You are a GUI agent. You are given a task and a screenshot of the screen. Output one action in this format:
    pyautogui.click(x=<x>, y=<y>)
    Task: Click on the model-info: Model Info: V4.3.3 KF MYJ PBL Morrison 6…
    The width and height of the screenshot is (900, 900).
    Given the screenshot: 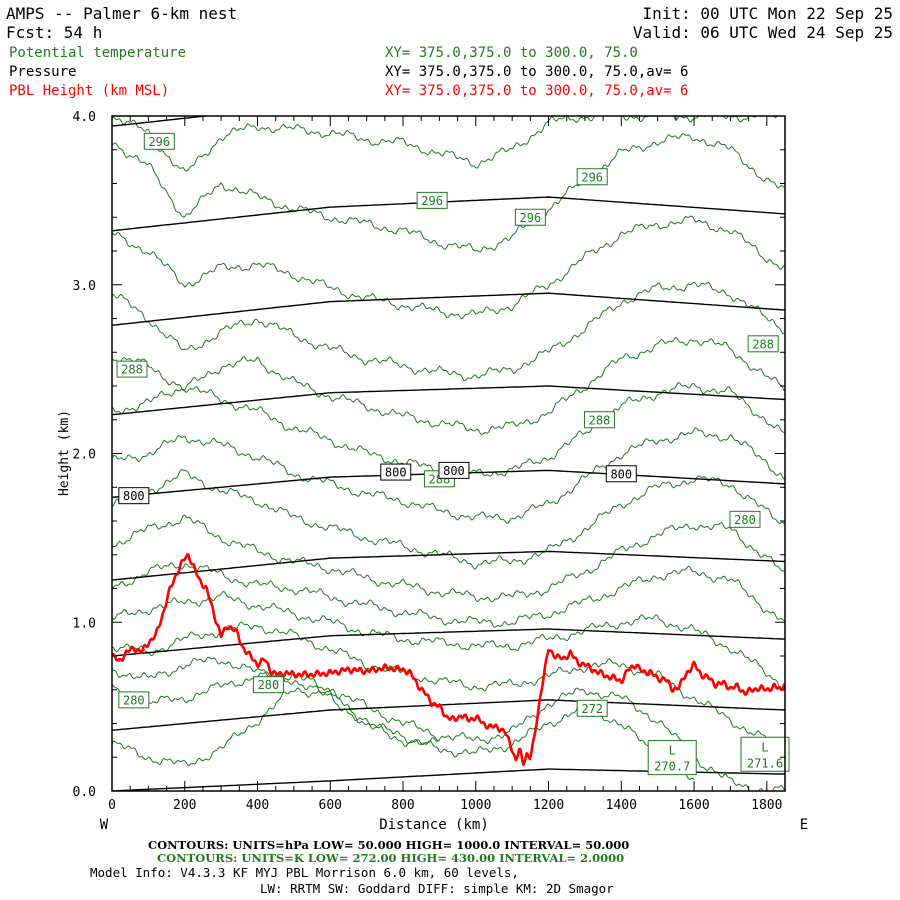 What is the action you would take?
    pyautogui.click(x=304, y=872)
    